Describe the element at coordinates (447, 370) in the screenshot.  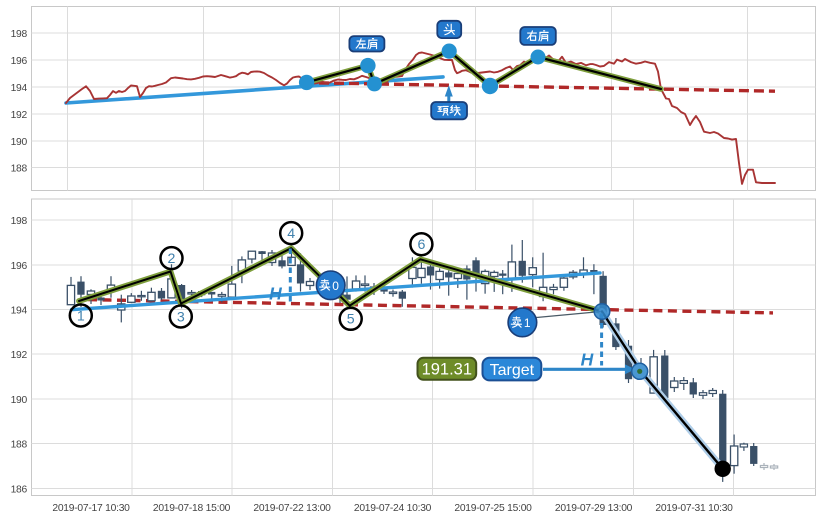
I see `svg-text: 191.31` at that location.